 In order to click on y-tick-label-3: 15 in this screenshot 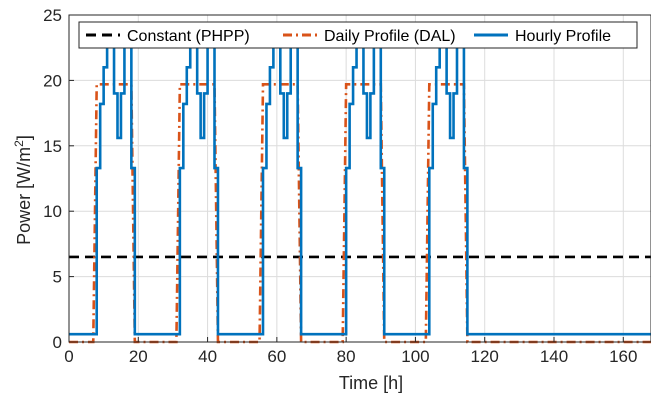, I will do `click(52, 146)`.